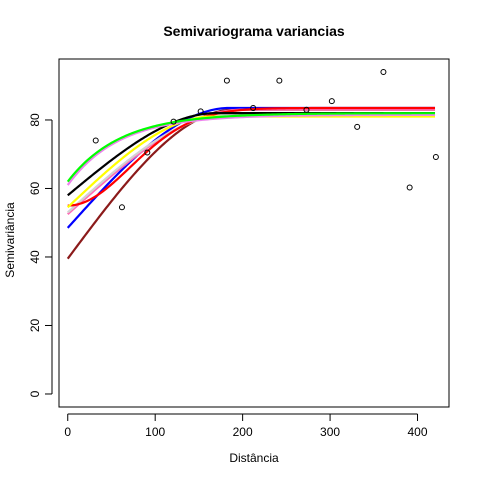 This screenshot has width=480, height=480. What do you see at coordinates (35, 257) in the screenshot?
I see `y-tick-label-40: 40` at bounding box center [35, 257].